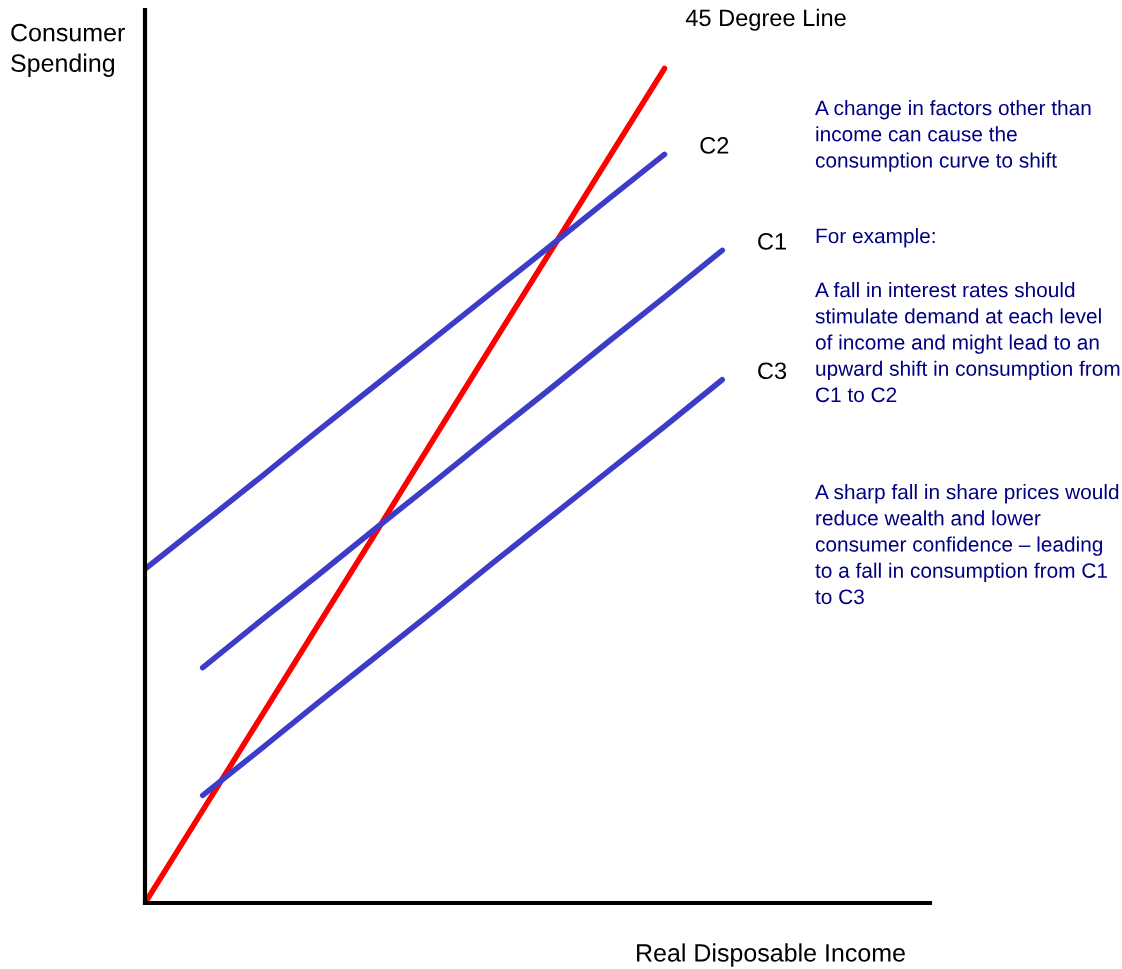 This screenshot has height=969, width=1122. I want to click on series-label: C1, so click(772, 241).